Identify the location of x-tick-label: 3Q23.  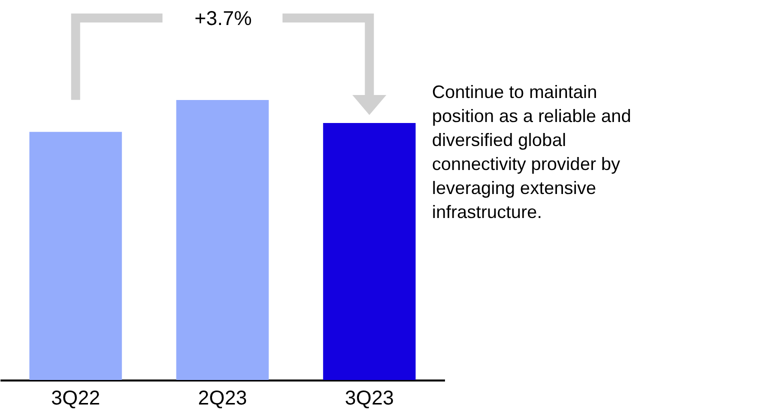
(369, 399).